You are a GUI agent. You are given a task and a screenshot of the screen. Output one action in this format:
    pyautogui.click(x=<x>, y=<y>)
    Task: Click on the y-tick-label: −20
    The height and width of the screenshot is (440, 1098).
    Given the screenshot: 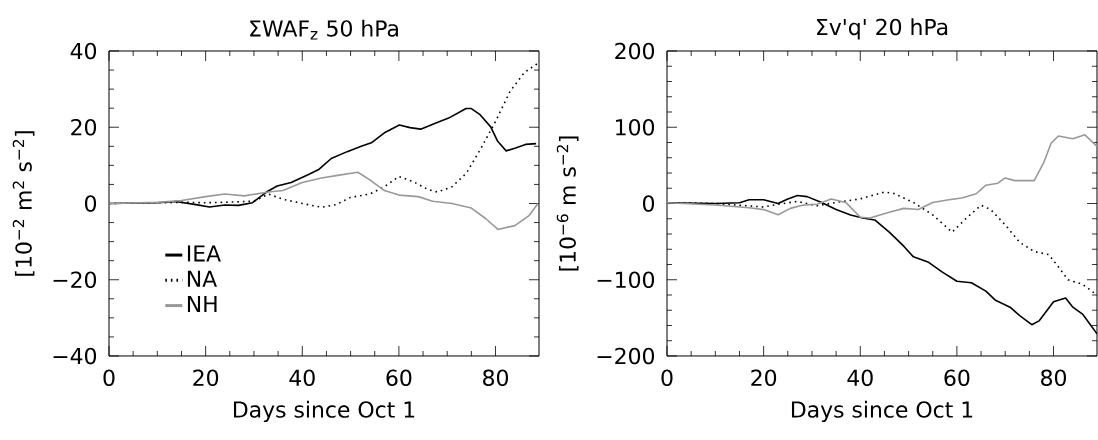 What is the action you would take?
    pyautogui.click(x=75, y=280)
    